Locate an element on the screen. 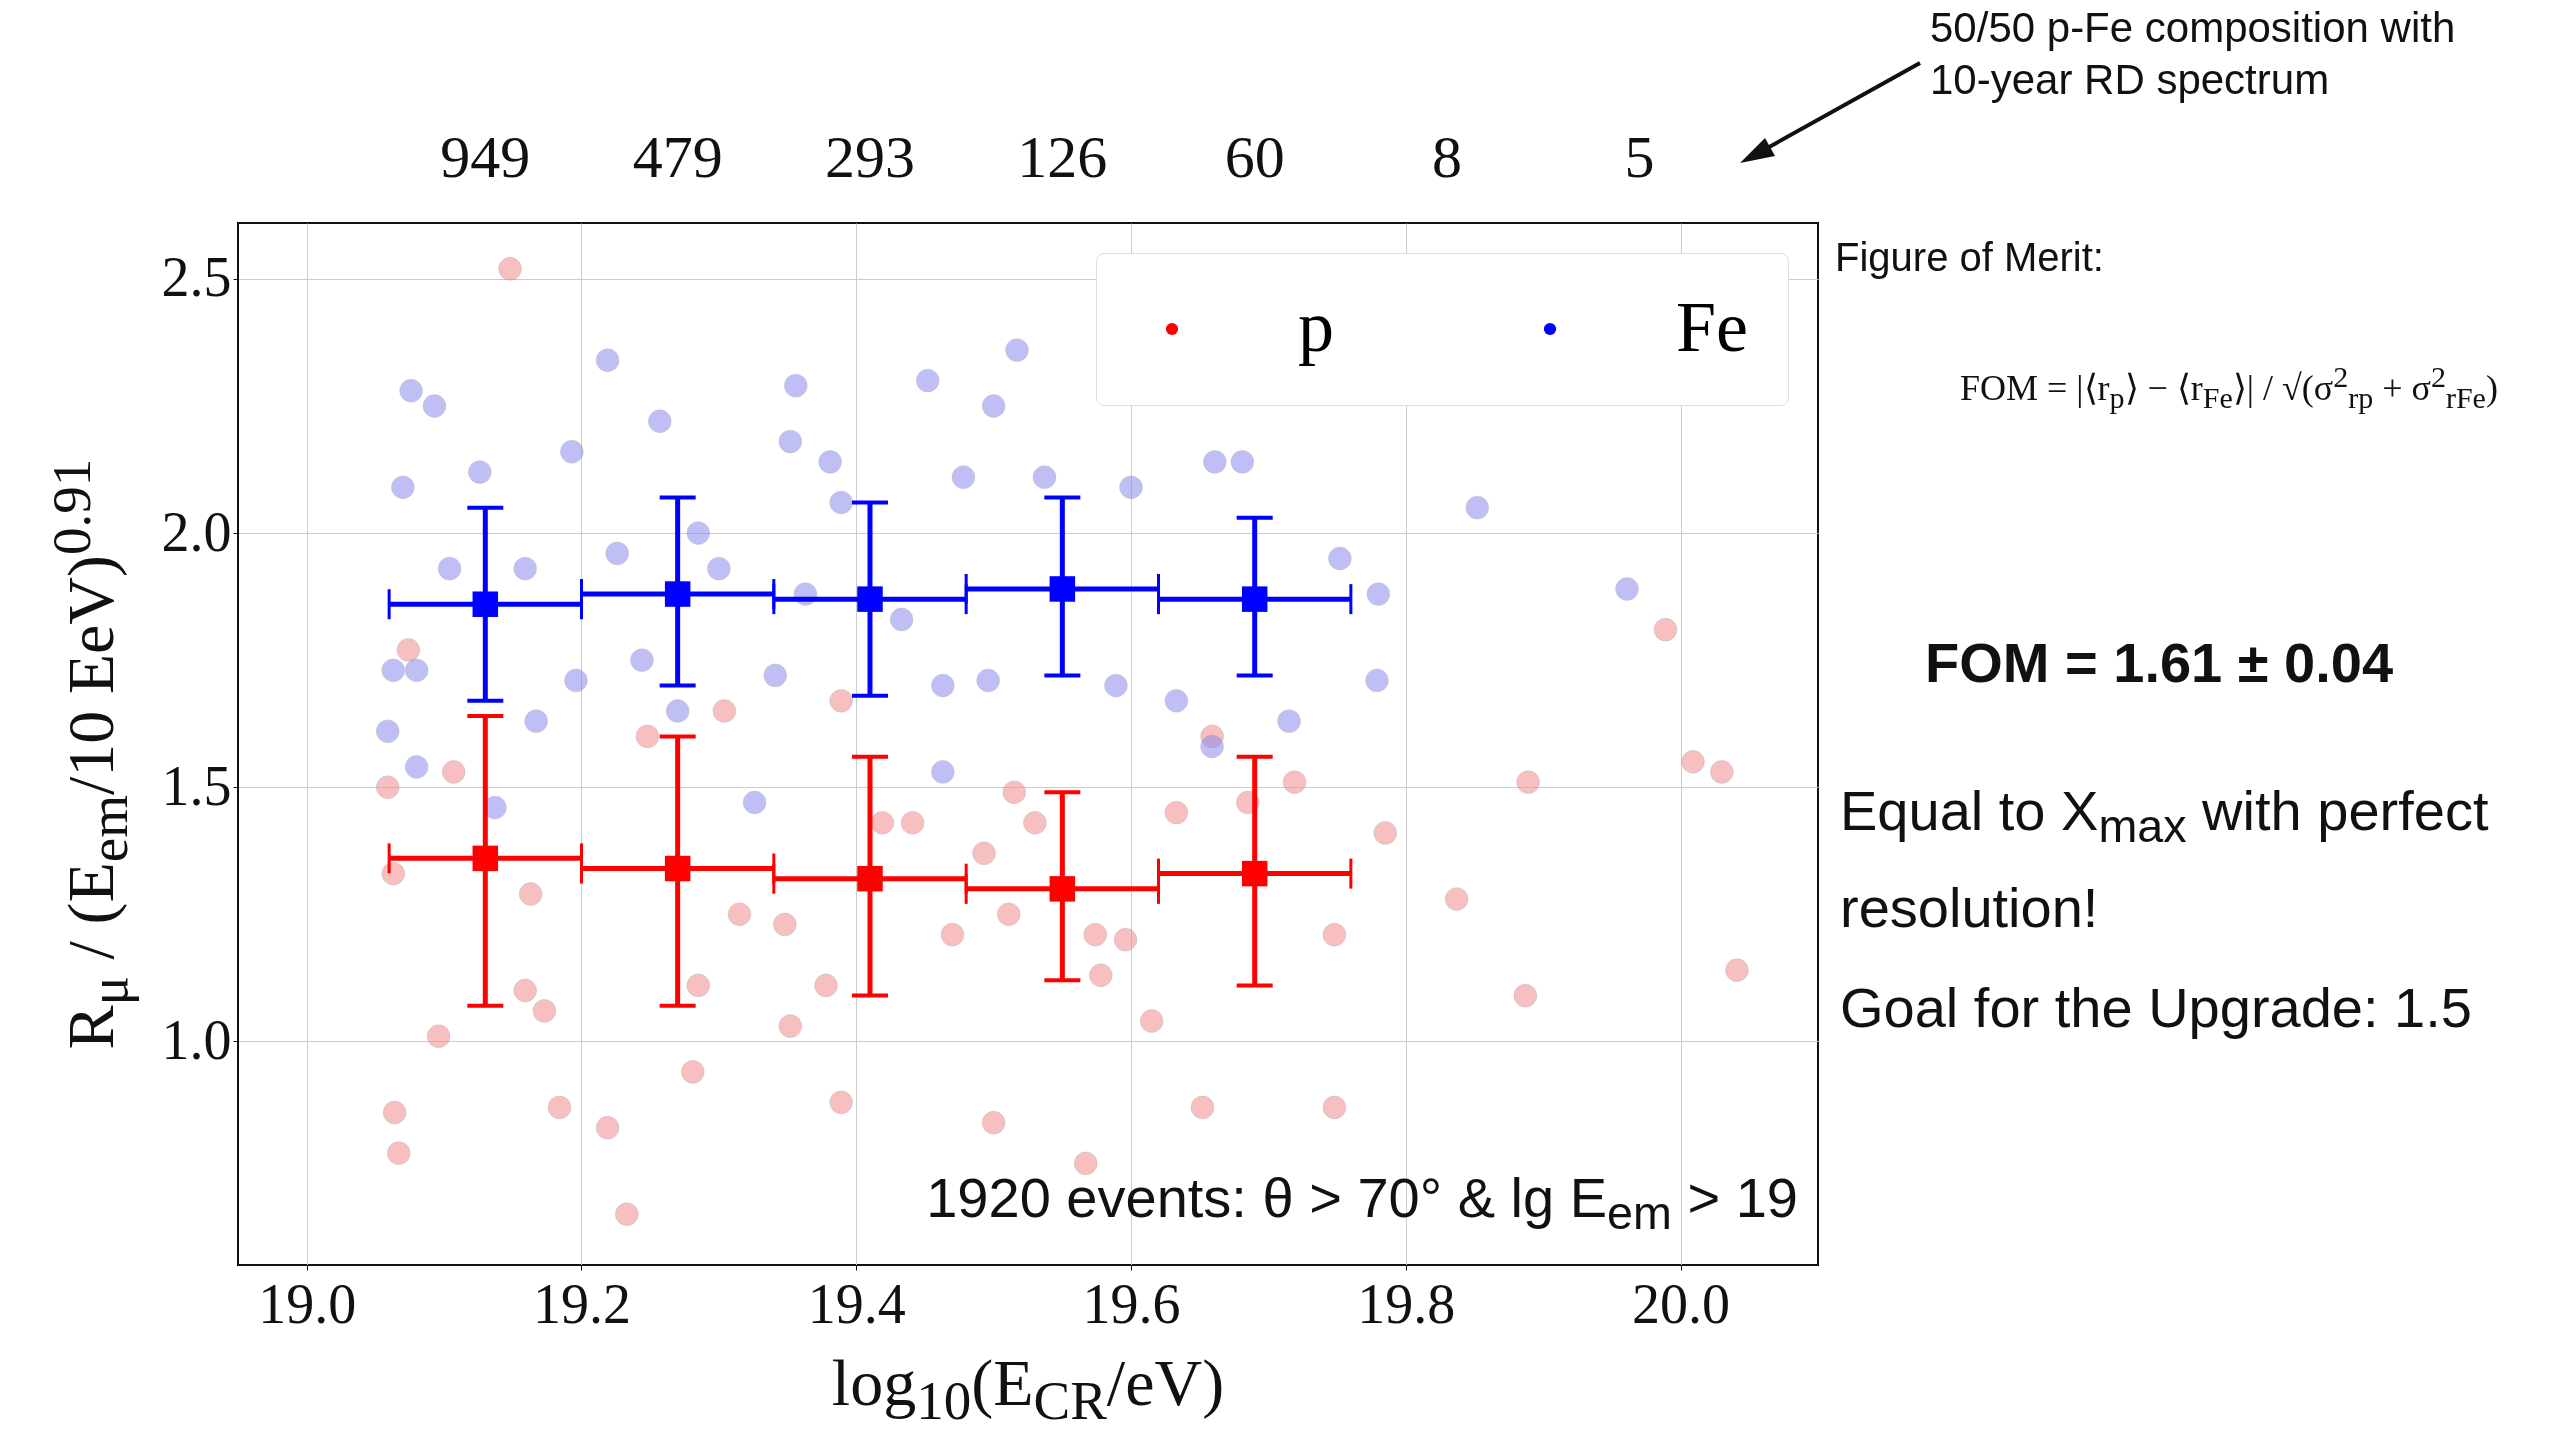  text: 949 is located at coordinates (485, 157).